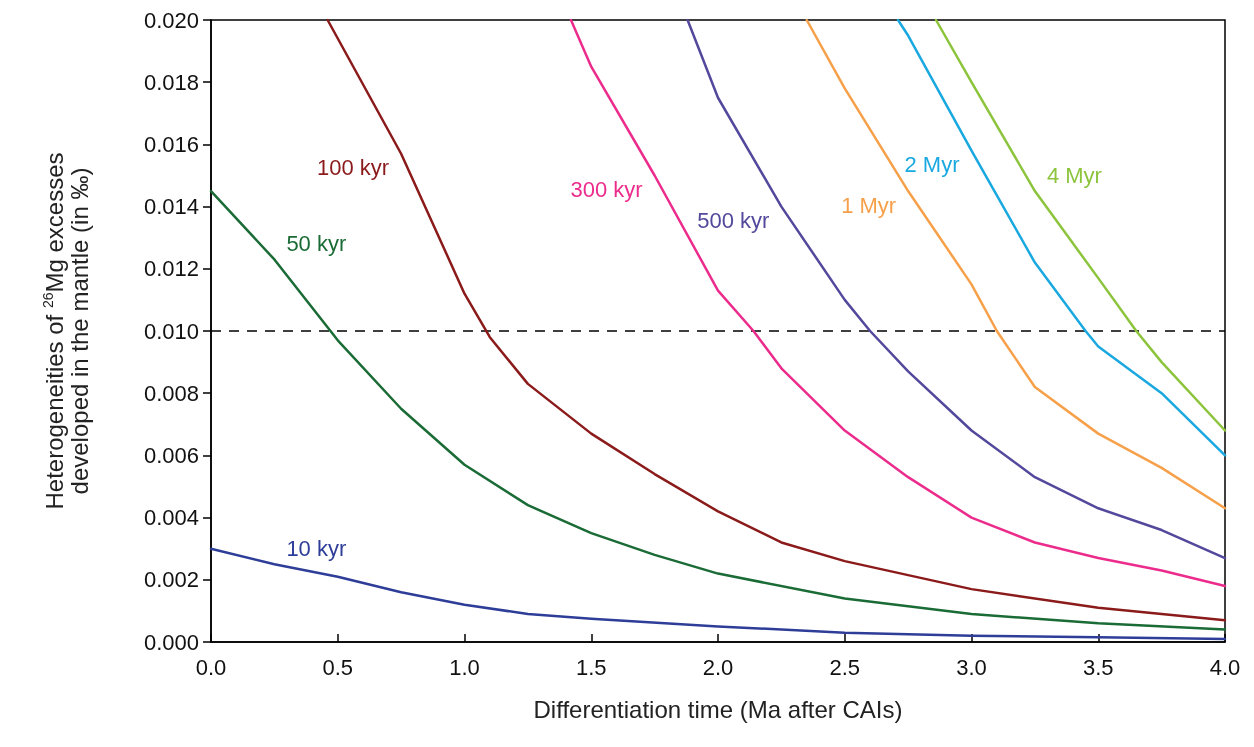 This screenshot has height=747, width=1254. I want to click on y-tick-label: 0.000, so click(171, 642).